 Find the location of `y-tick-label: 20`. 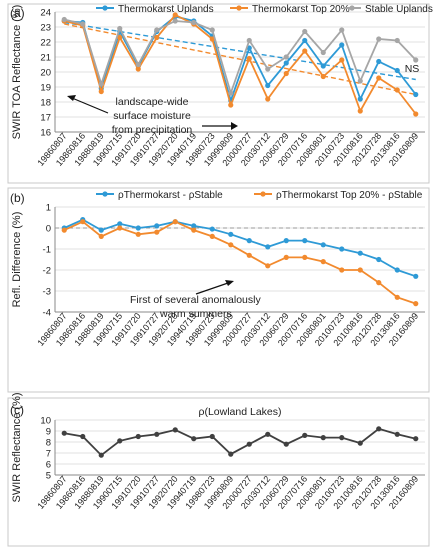

y-tick-label: 20 is located at coordinates (45, 73).